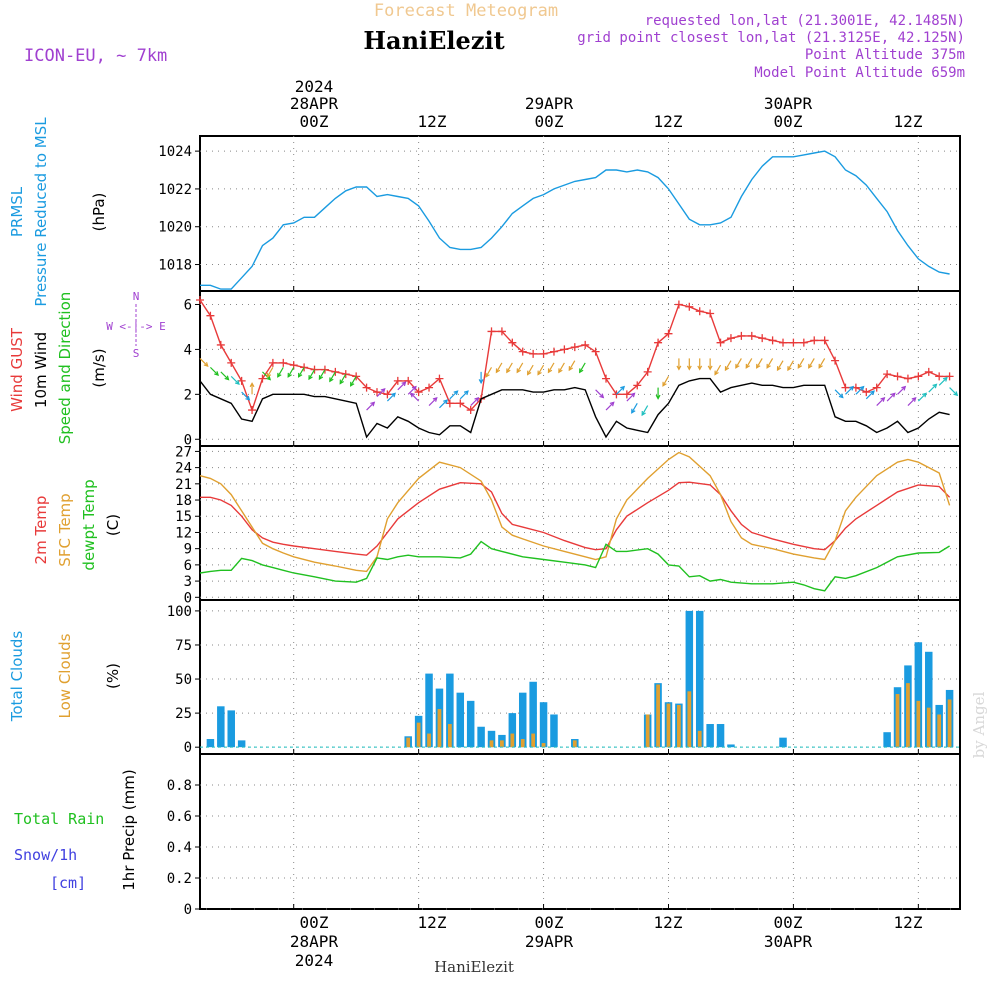  What do you see at coordinates (68, 883) in the screenshot?
I see `precip-label-cm: [cm]` at bounding box center [68, 883].